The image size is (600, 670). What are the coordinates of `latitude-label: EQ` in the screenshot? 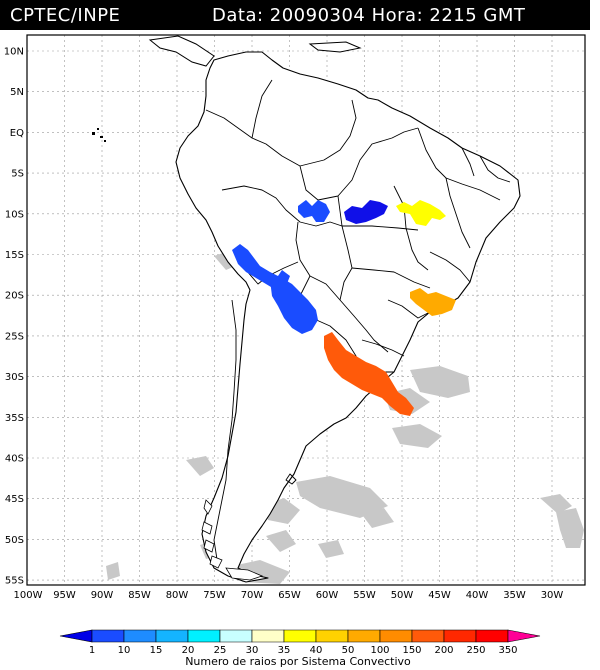 It's located at (17, 133).